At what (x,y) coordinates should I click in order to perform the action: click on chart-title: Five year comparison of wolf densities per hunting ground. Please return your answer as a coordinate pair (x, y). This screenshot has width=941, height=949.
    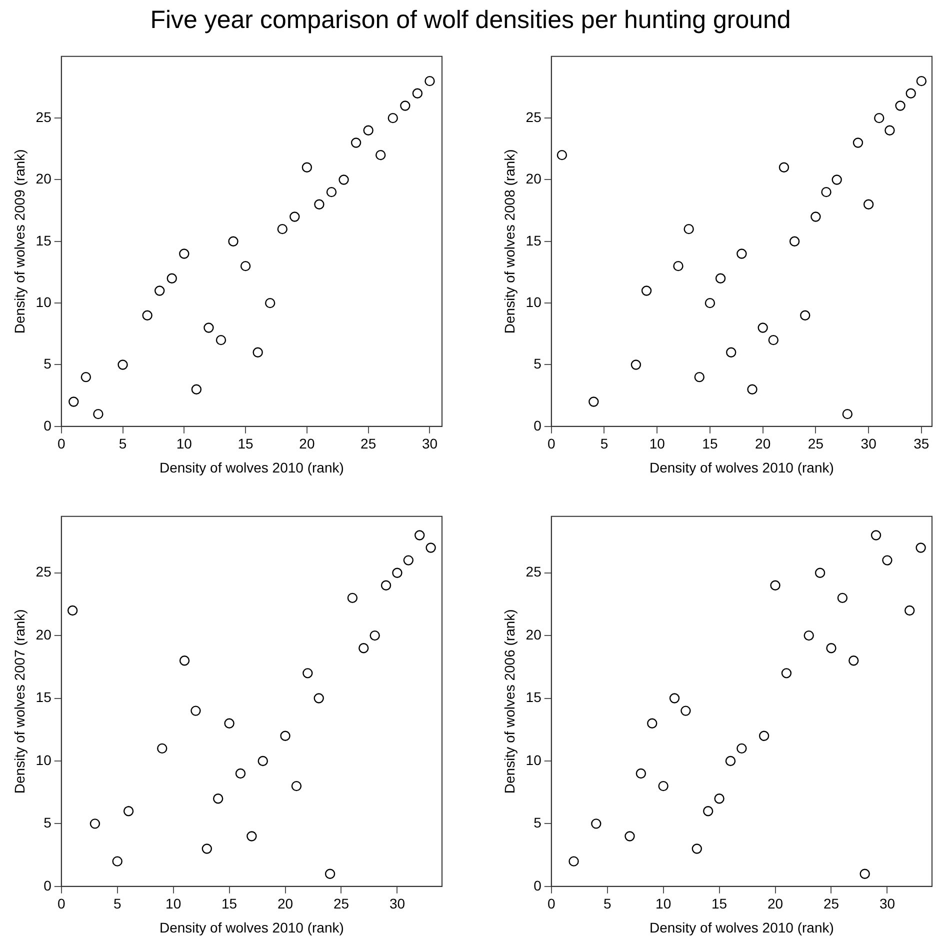
    Looking at the image, I should click on (470, 20).